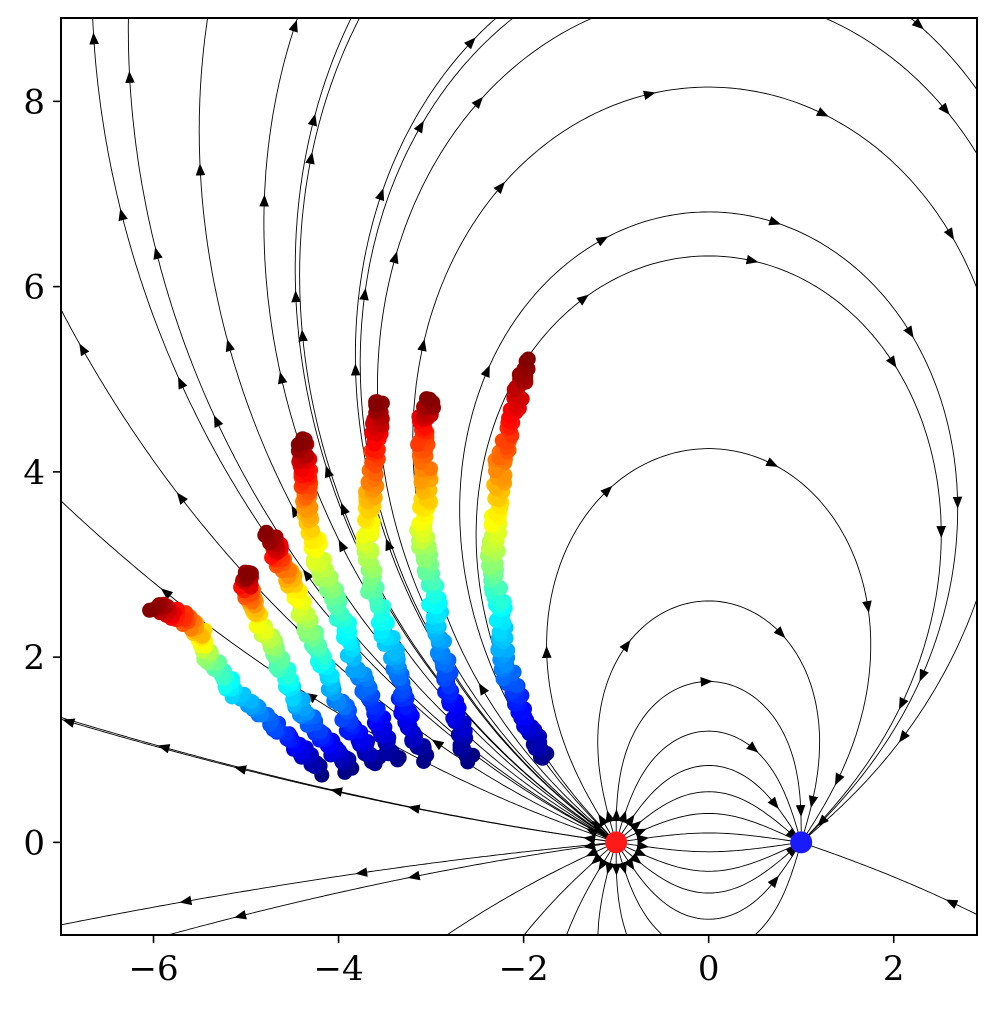  What do you see at coordinates (34, 288) in the screenshot?
I see `y-tick-label: 6` at bounding box center [34, 288].